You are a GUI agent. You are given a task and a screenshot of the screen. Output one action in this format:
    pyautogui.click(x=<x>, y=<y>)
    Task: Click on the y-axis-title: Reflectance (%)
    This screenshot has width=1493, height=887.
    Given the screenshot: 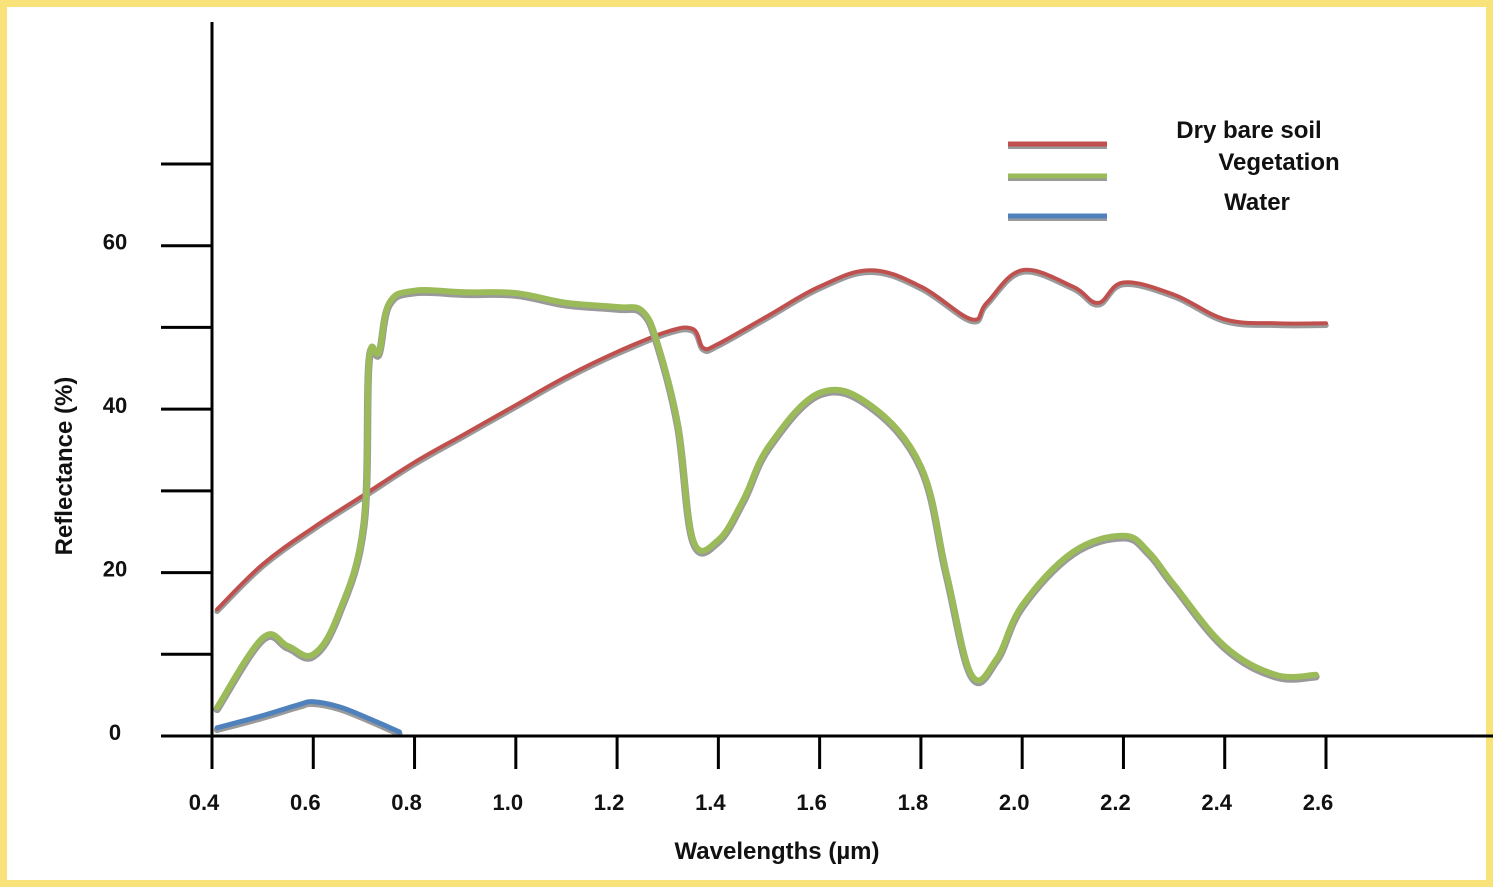 What is the action you would take?
    pyautogui.click(x=64, y=466)
    